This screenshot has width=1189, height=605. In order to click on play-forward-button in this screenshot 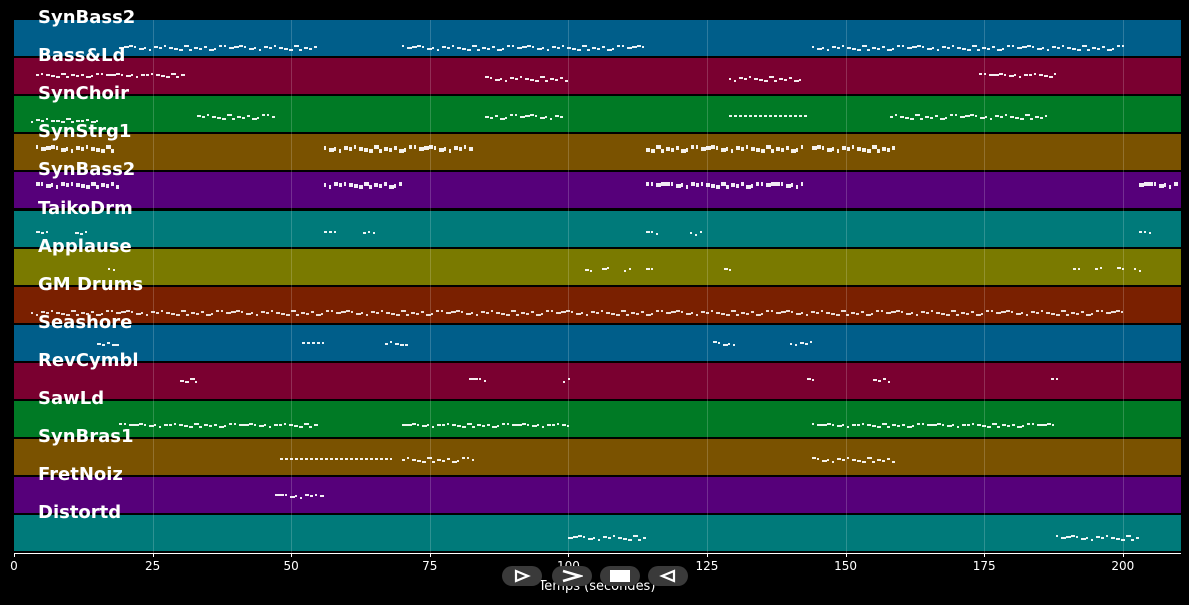, I will do `click(522, 576)`.